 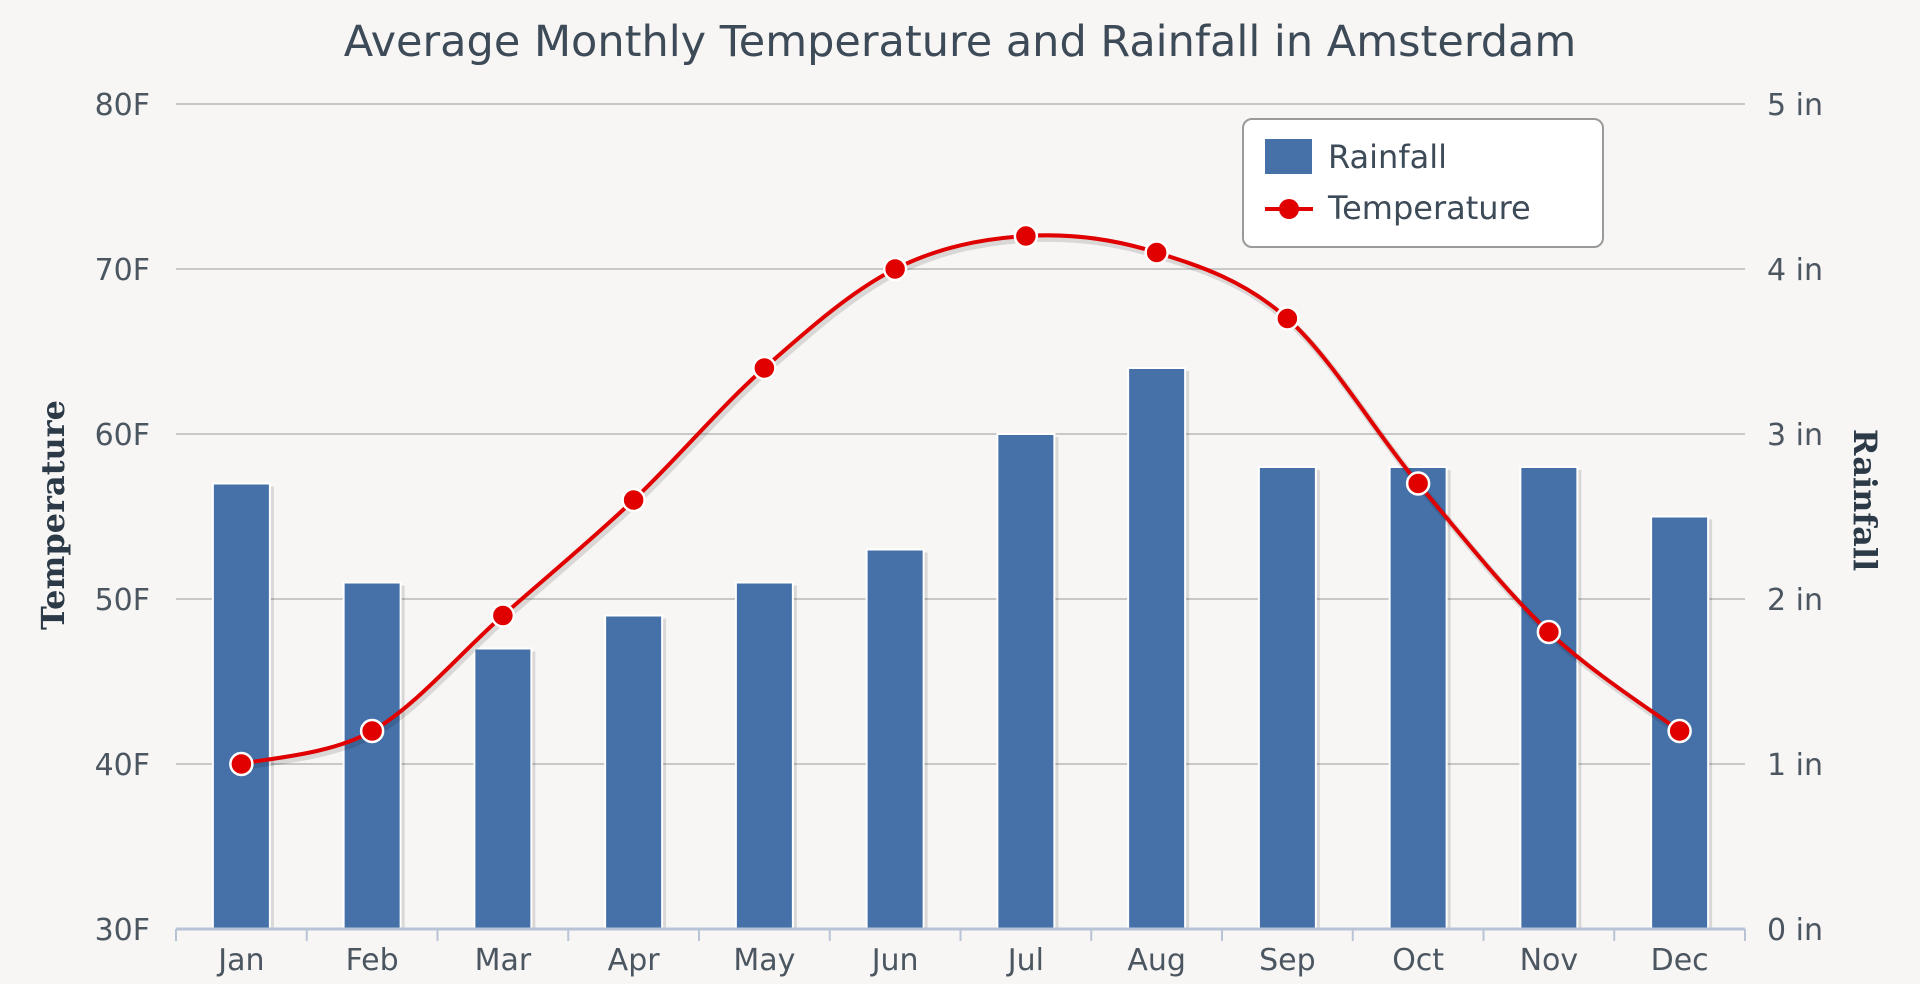 I want to click on x-tick-label: Jul, so click(x=1025, y=960).